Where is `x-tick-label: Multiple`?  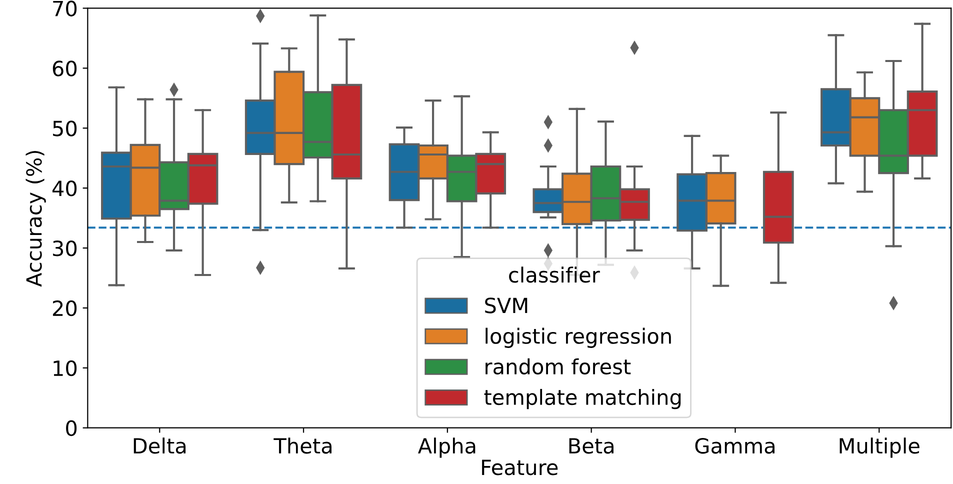
x-tick-label: Multiple is located at coordinates (880, 448).